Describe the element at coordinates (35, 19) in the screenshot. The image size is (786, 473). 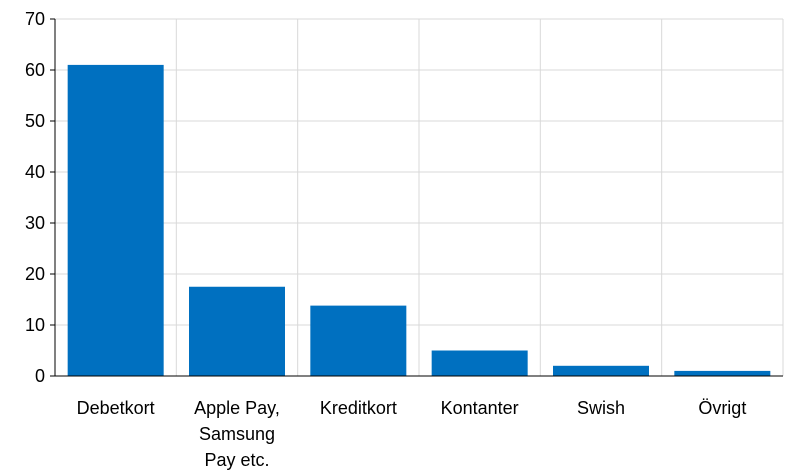
I see `y-tick-label-70: 70` at that location.